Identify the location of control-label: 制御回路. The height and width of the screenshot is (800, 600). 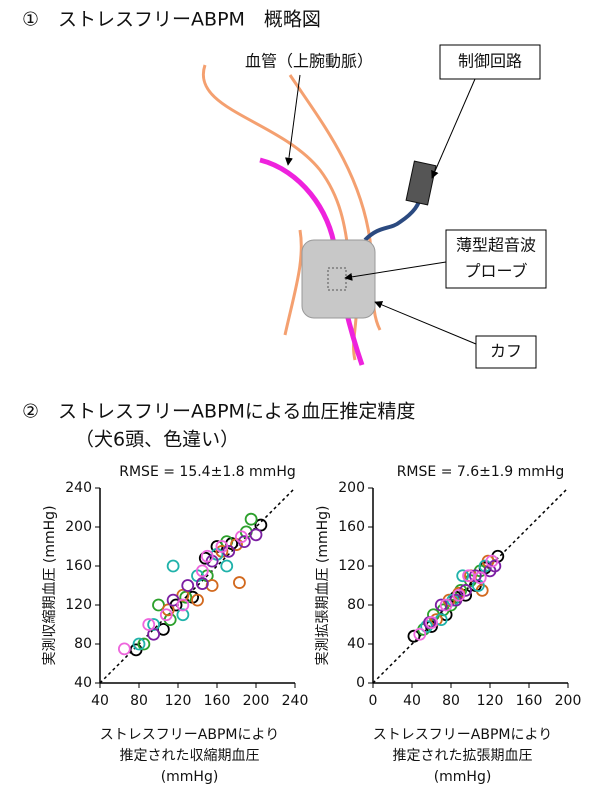
(490, 61).